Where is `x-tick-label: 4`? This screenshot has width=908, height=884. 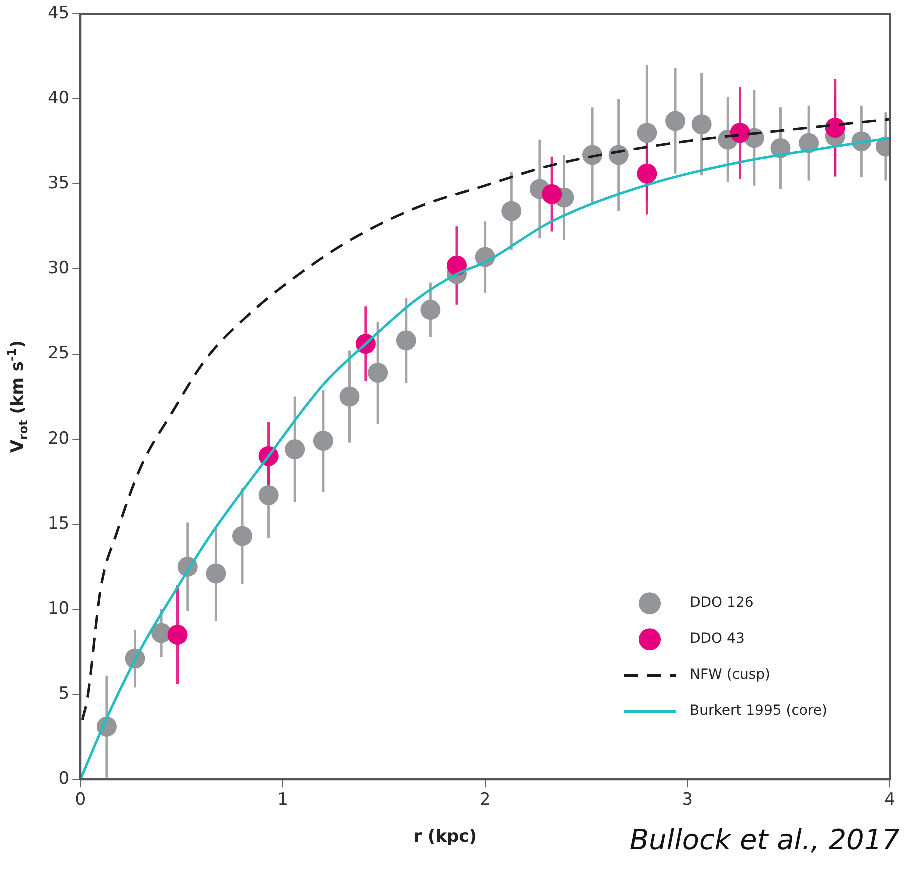 x-tick-label: 4 is located at coordinates (890, 800).